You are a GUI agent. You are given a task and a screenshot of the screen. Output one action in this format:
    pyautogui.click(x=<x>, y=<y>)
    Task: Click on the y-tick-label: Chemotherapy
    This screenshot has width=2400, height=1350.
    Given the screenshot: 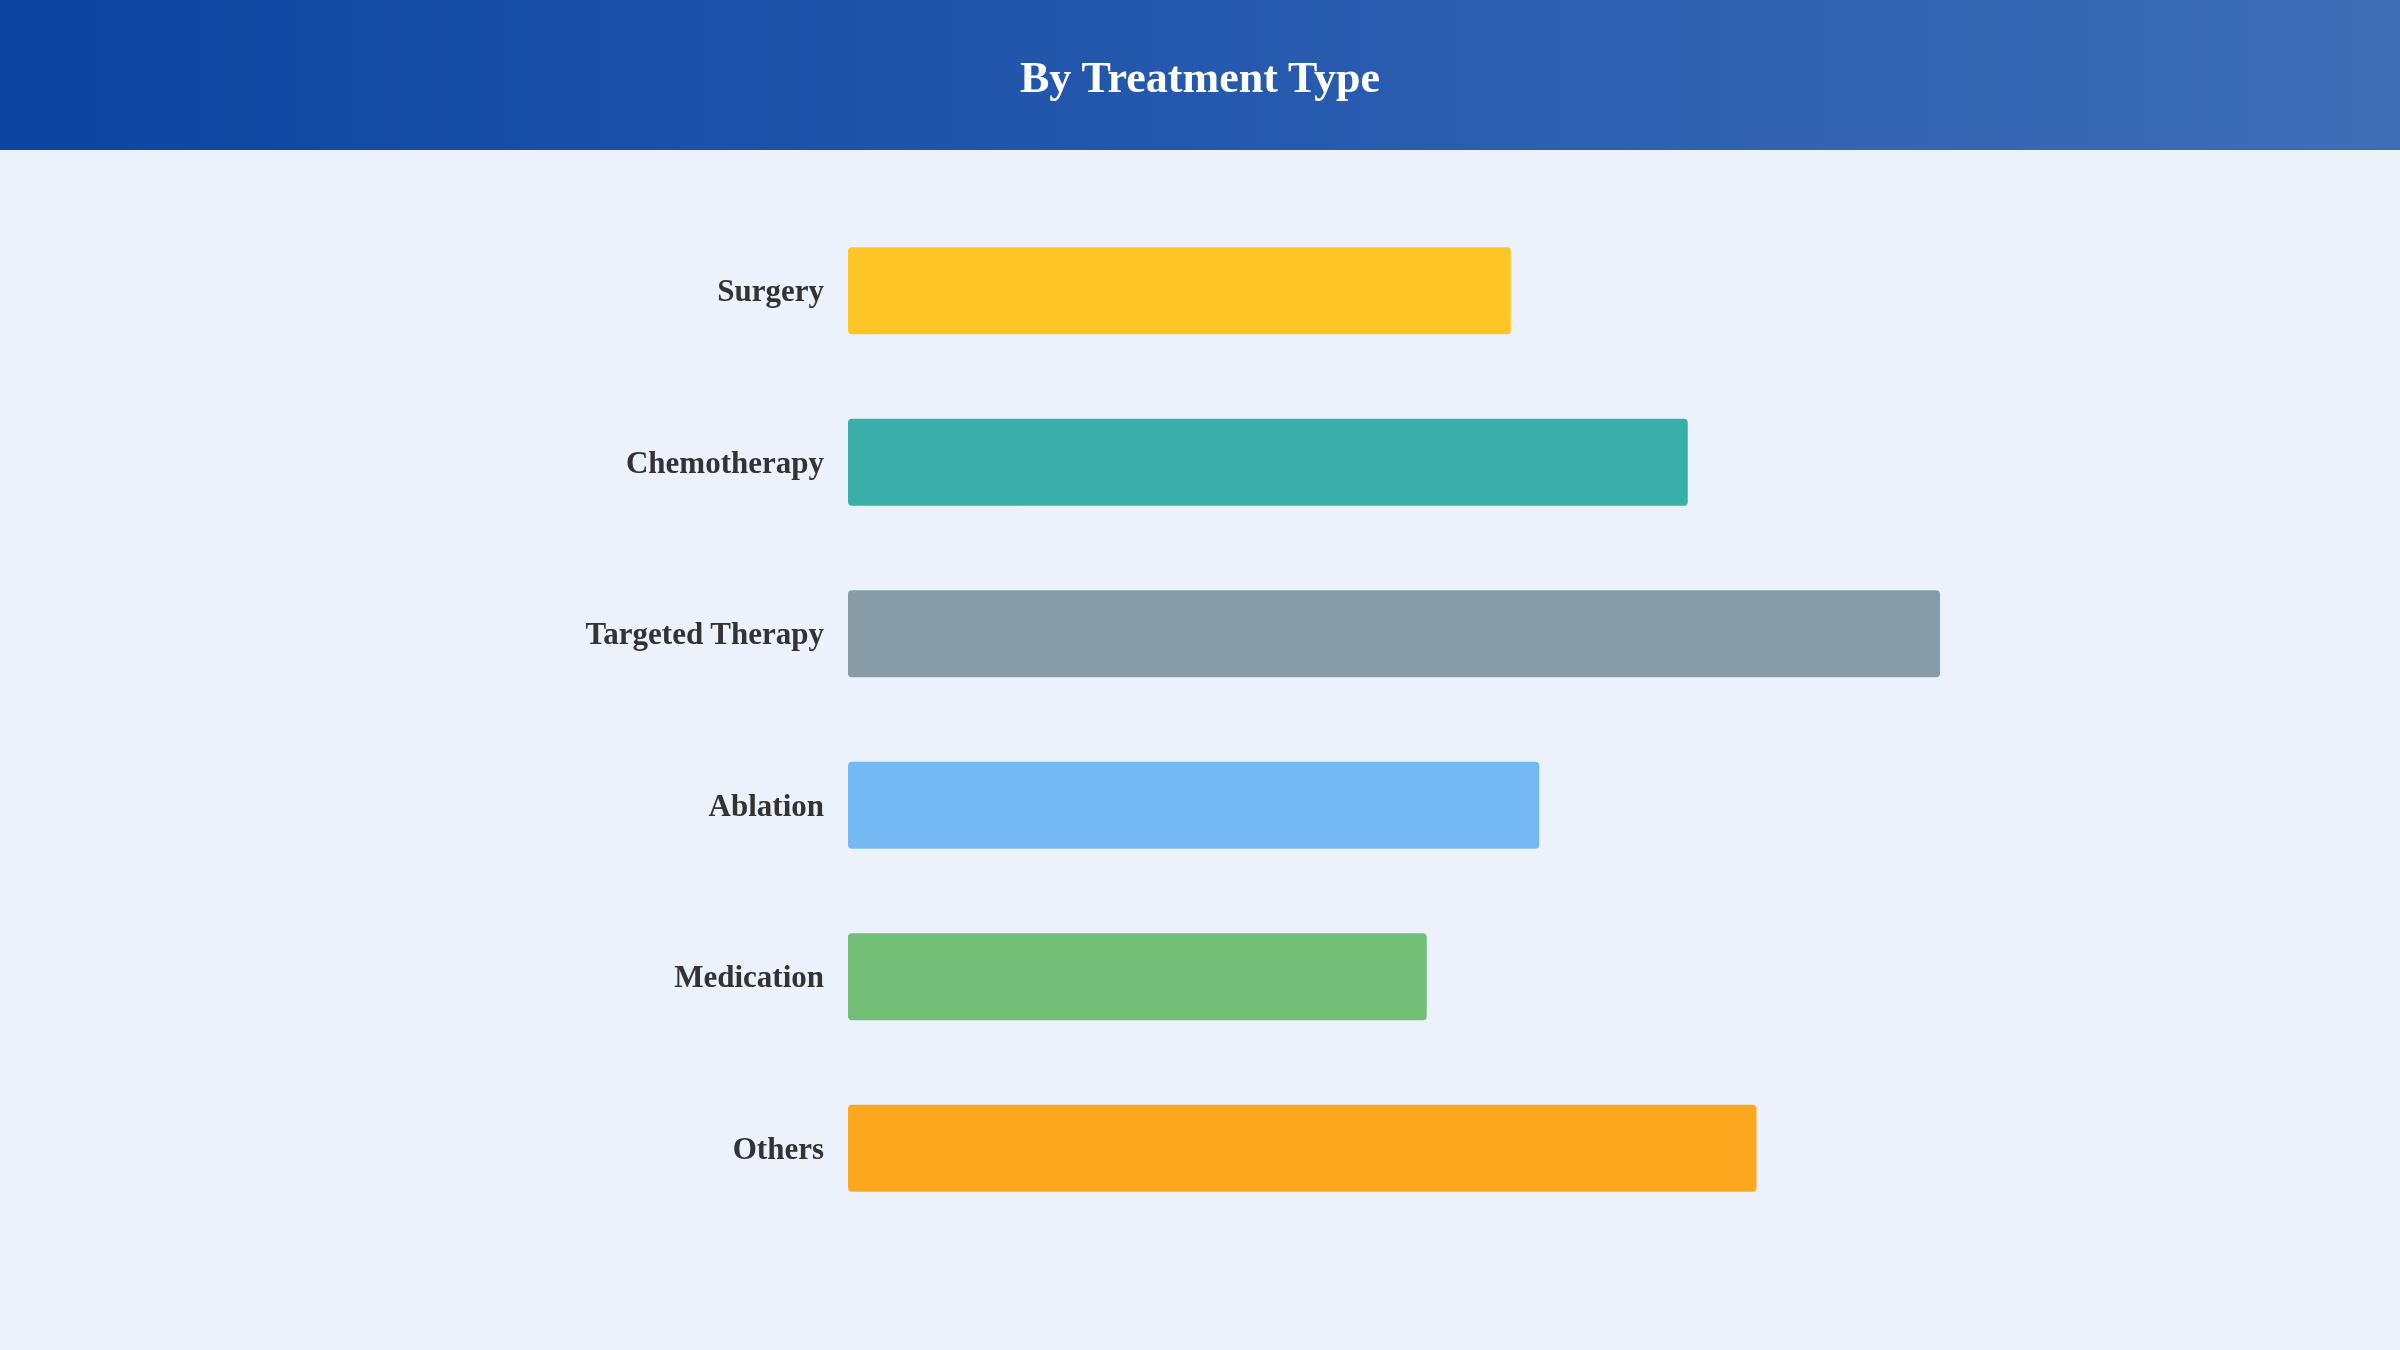 What is the action you would take?
    pyautogui.click(x=725, y=462)
    